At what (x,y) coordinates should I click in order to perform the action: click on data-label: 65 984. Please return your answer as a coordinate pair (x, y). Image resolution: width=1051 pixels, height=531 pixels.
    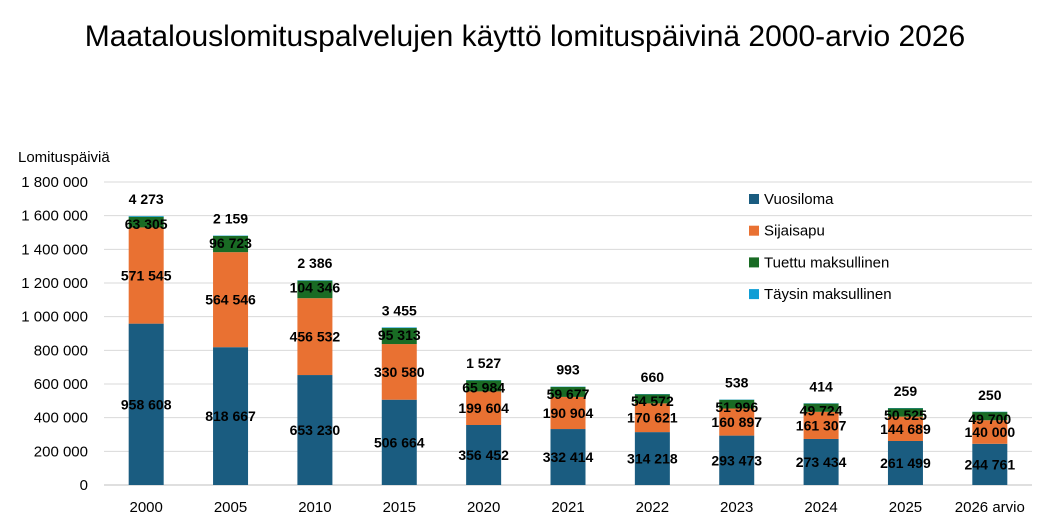
    Looking at the image, I should click on (483, 387).